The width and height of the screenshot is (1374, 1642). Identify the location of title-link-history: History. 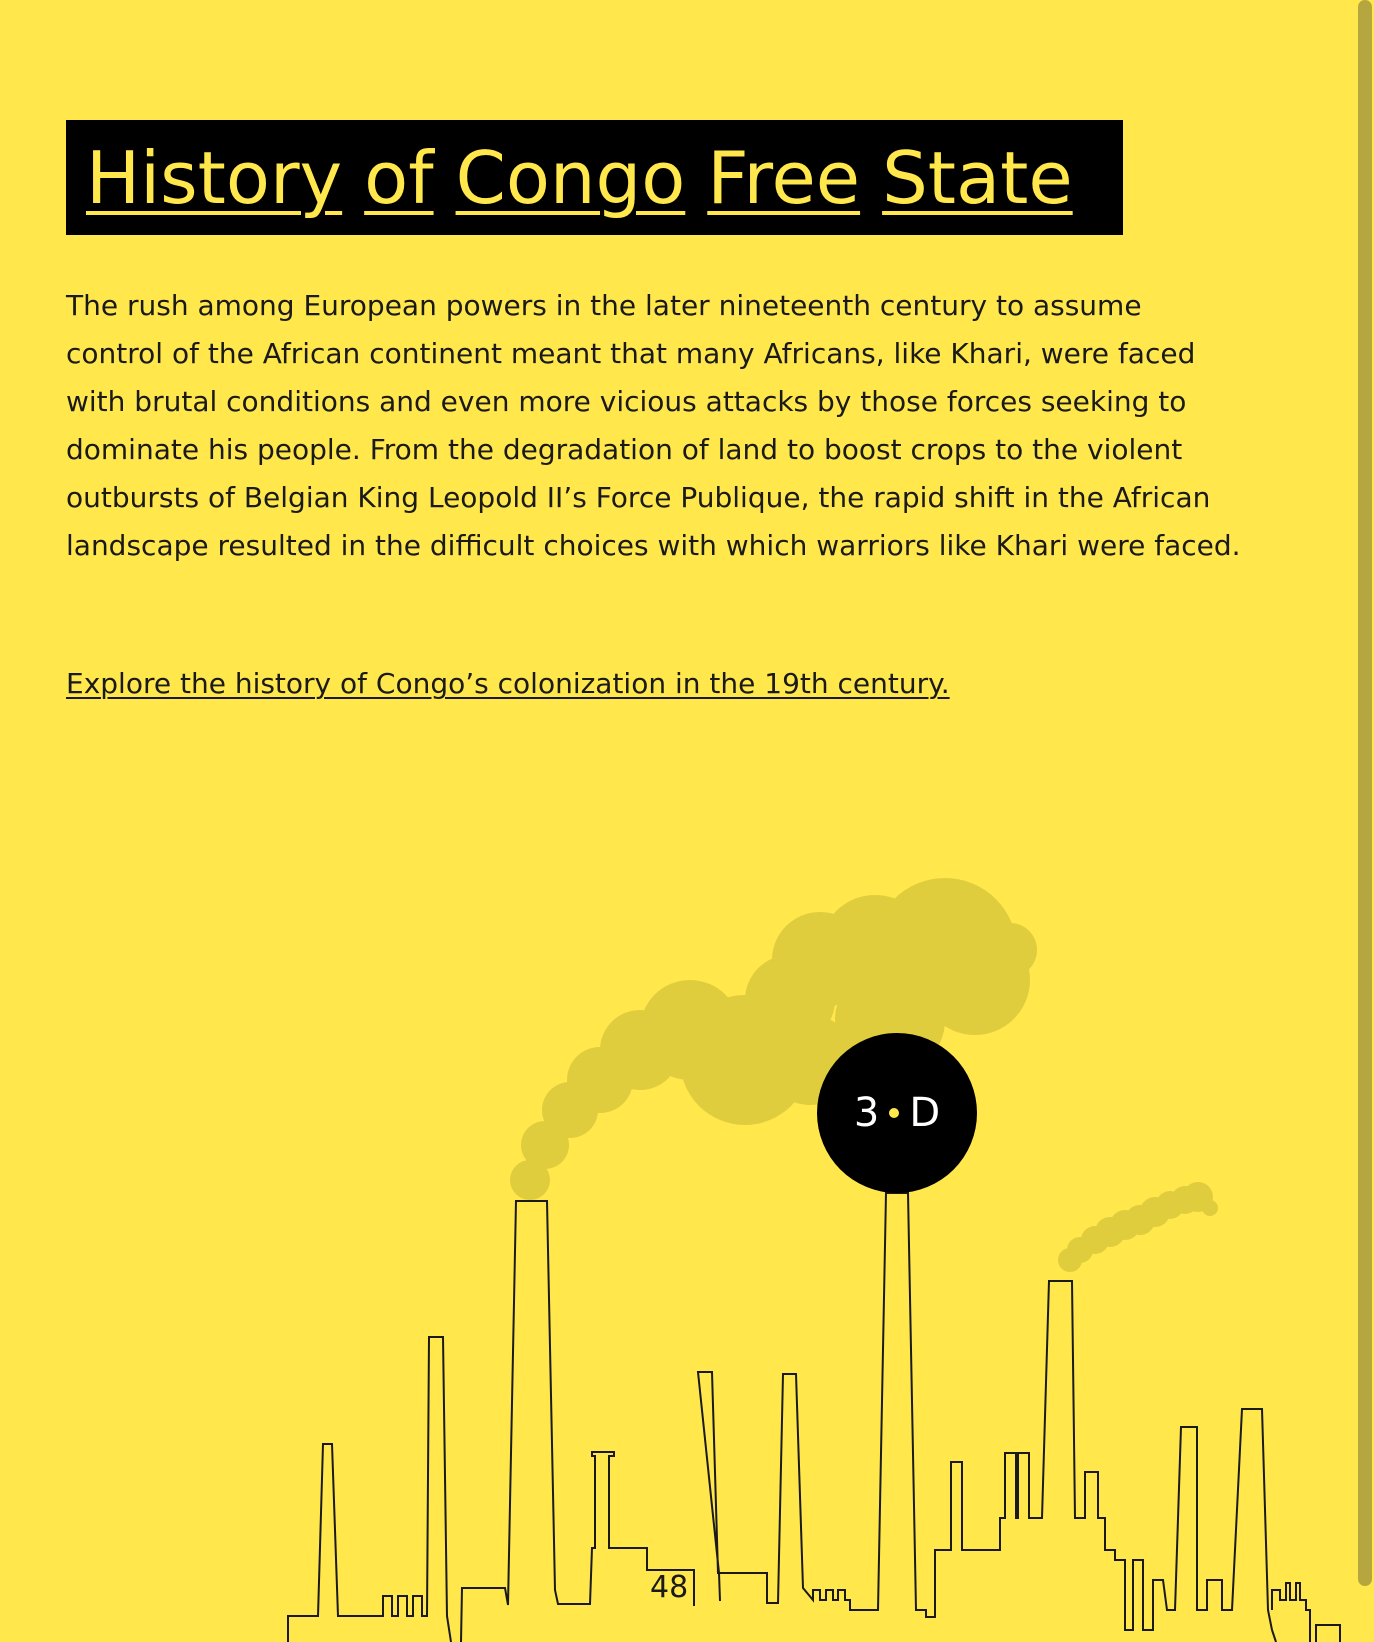
(214, 177).